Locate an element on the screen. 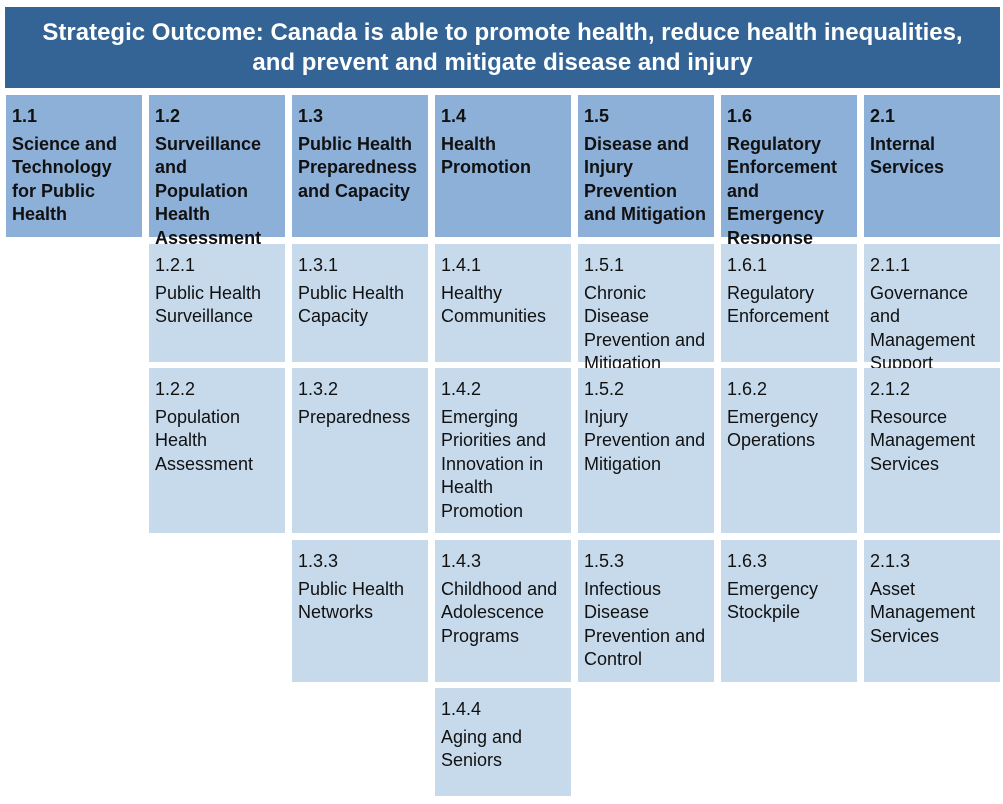  subprogram-number: 1.4.3 is located at coordinates (461, 561).